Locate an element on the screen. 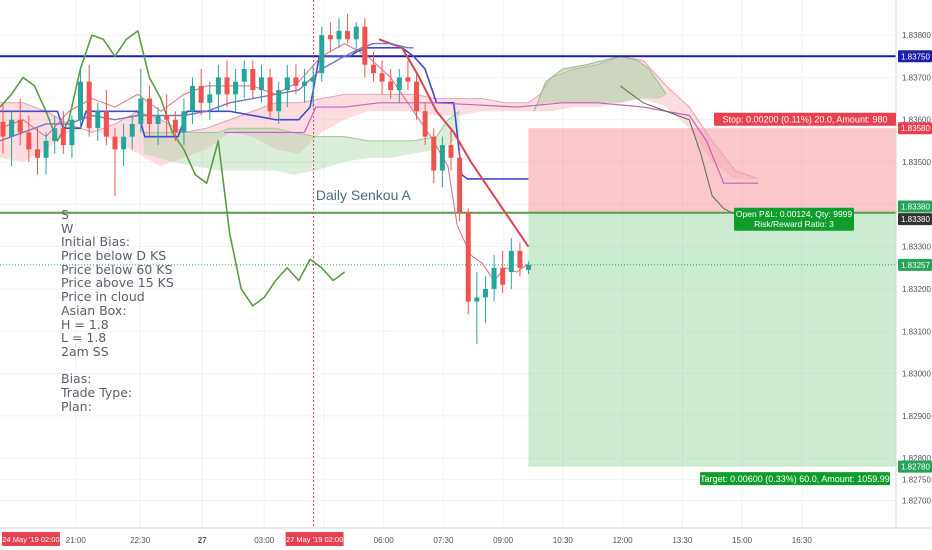 The height and width of the screenshot is (550, 932). x-tick-label: 12:00 is located at coordinates (623, 540).